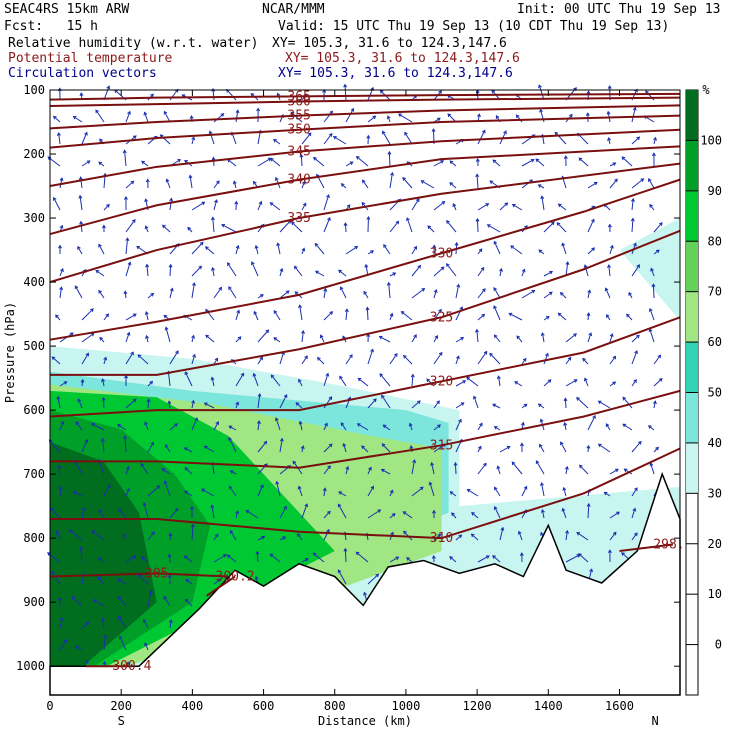 The width and height of the screenshot is (740, 740). Describe the element at coordinates (34, 410) in the screenshot. I see `y-tick-label: 600` at that location.